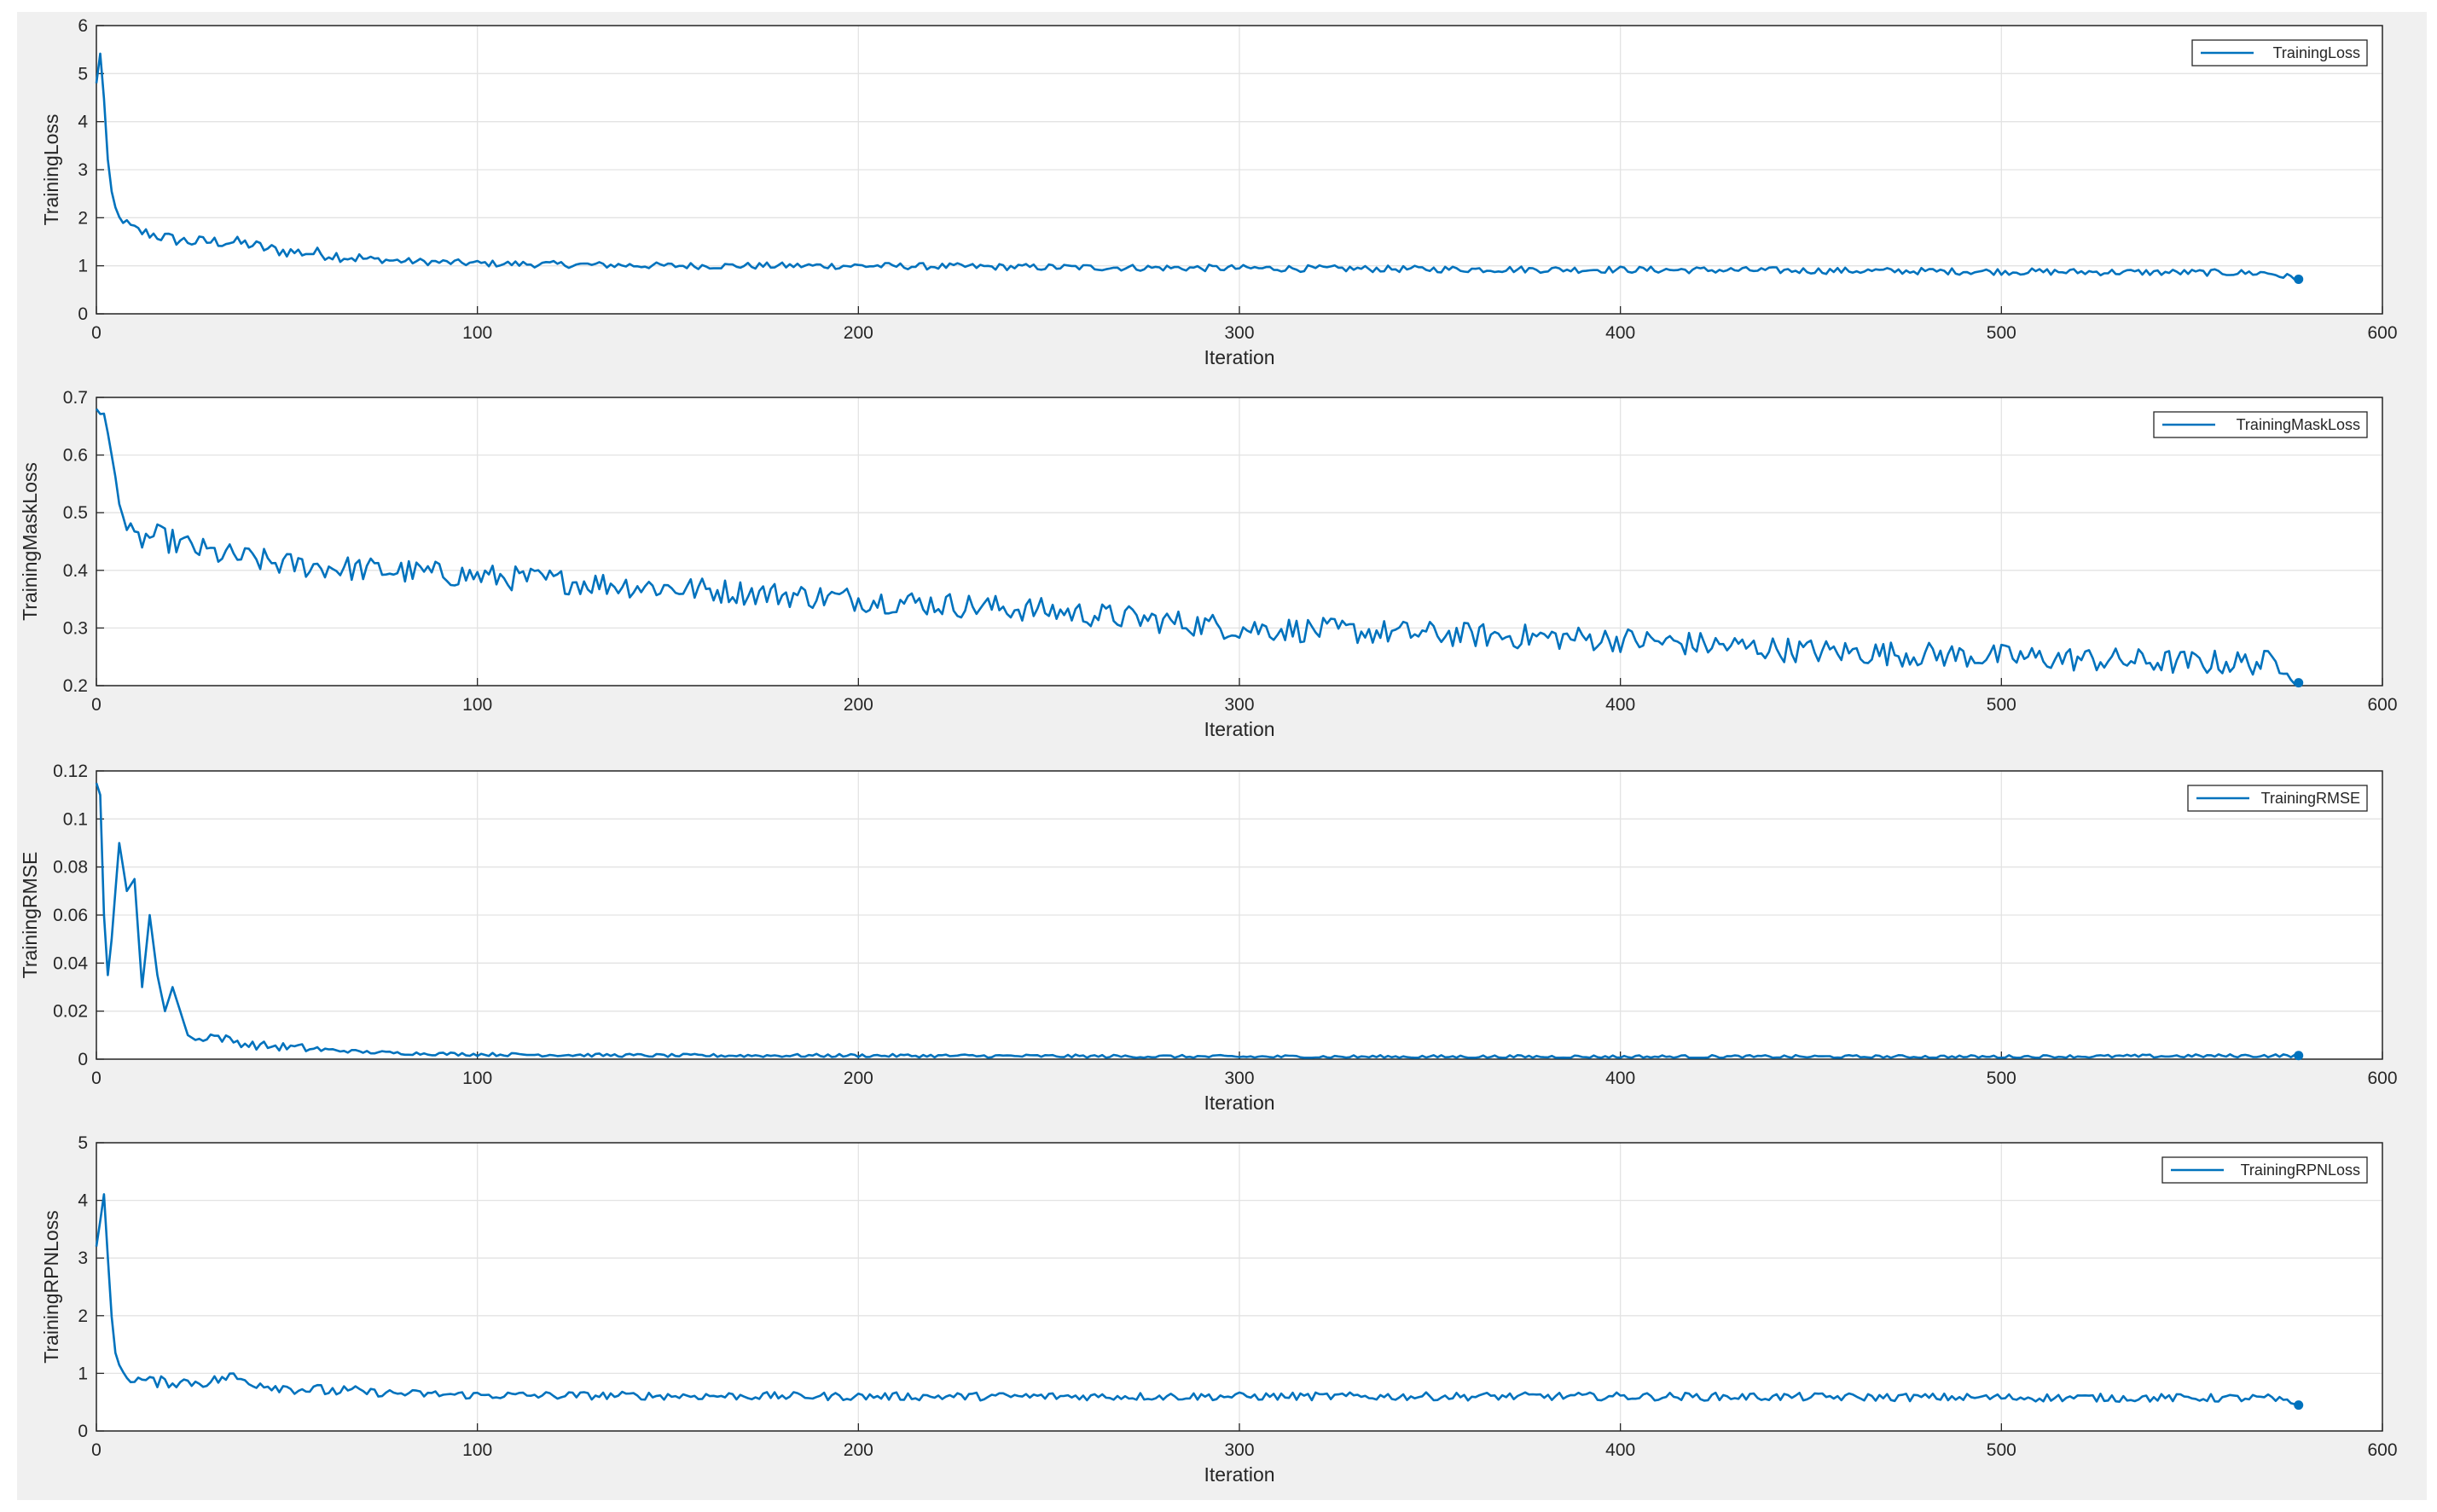 The image size is (2437, 1512). I want to click on y-axis-label: TrainingRMSE, so click(30, 915).